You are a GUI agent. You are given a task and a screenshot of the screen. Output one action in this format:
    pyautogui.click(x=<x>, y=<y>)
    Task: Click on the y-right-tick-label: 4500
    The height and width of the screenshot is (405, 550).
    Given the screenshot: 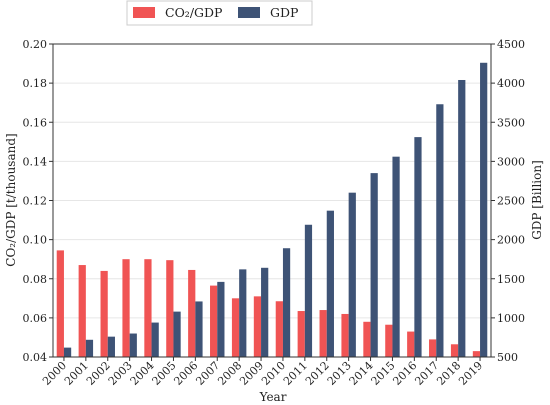 What is the action you would take?
    pyautogui.click(x=511, y=44)
    